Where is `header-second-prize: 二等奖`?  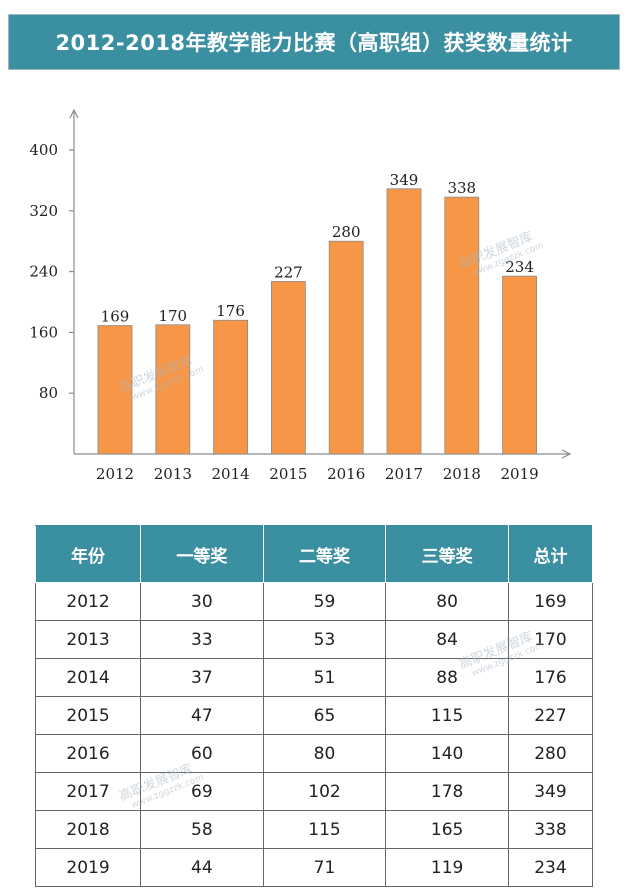
header-second-prize: 二等奖 is located at coordinates (324, 554).